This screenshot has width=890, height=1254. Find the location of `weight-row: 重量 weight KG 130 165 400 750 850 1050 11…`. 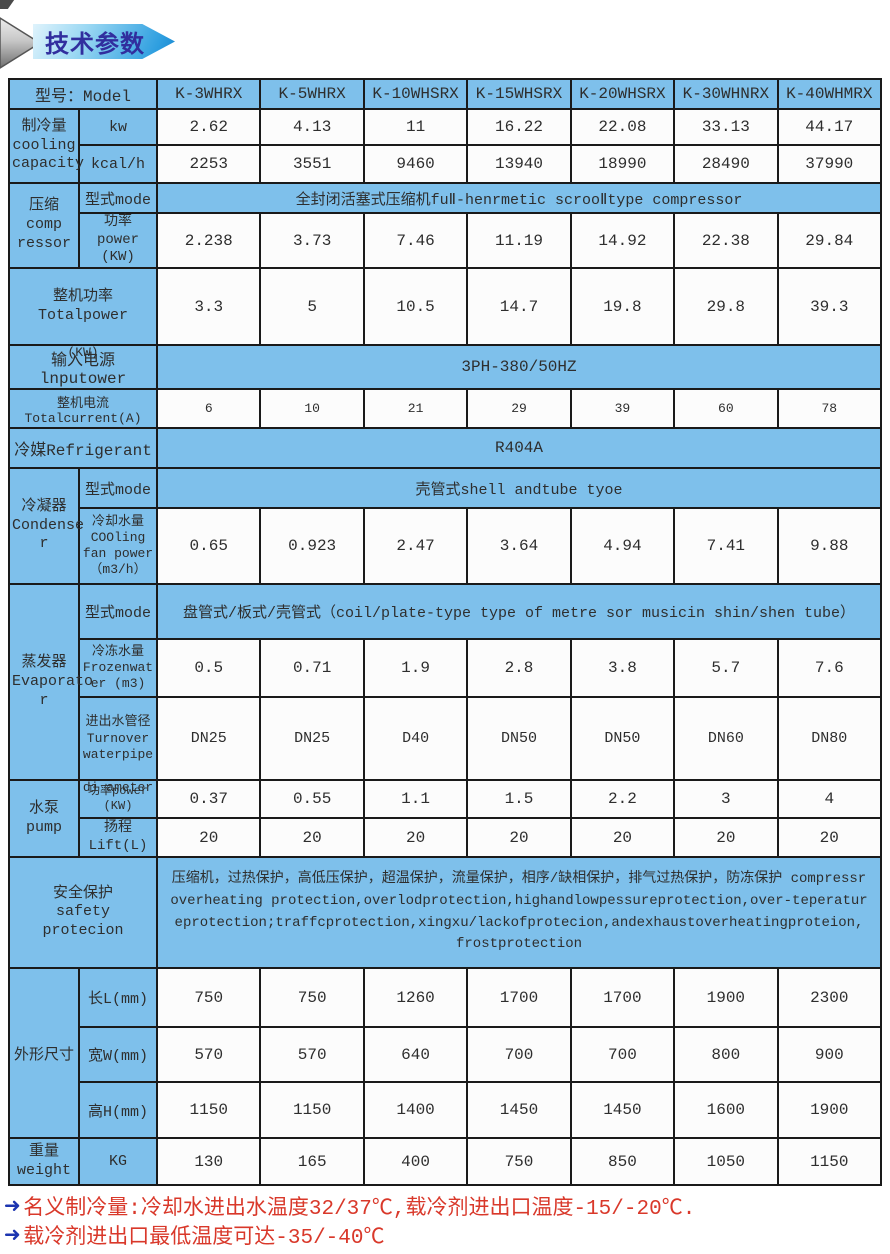

weight-row: 重量 weight KG 130 165 400 750 850 1050 11… is located at coordinates (445, 1162).